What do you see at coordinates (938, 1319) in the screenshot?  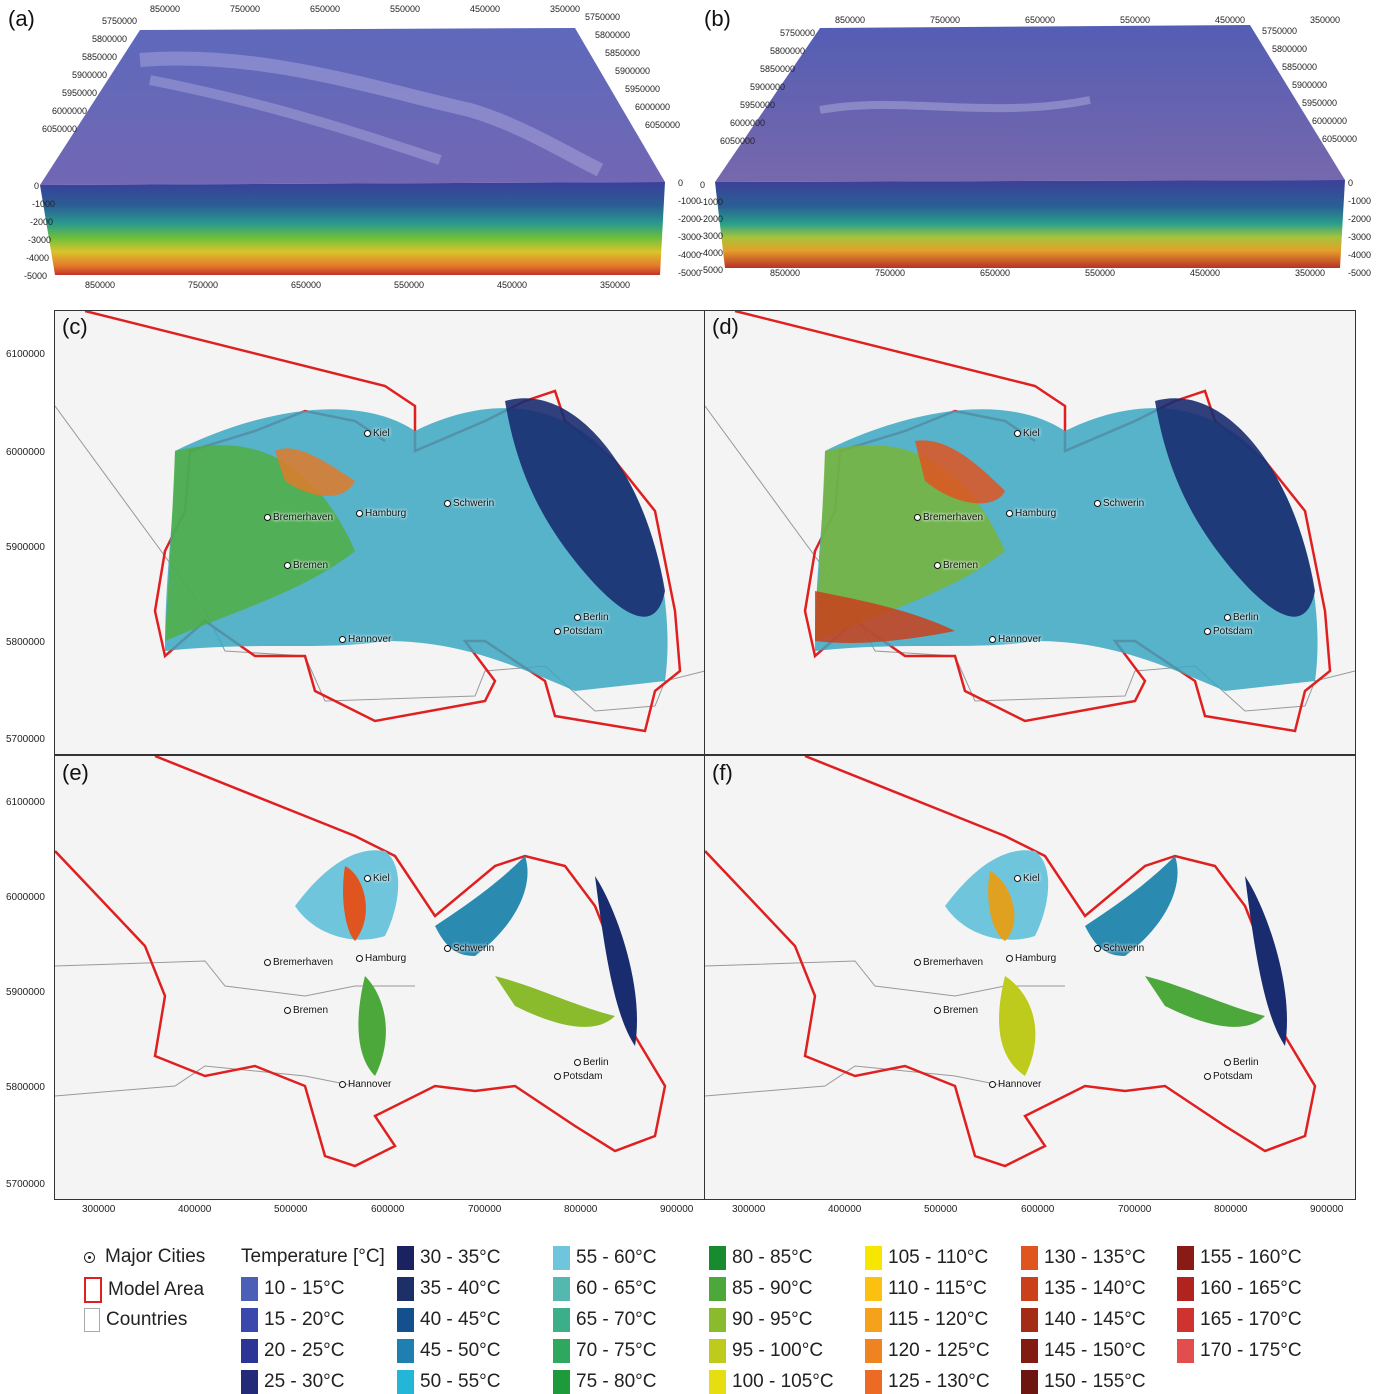 I see `temperature-class-label: 115 - 120°C` at bounding box center [938, 1319].